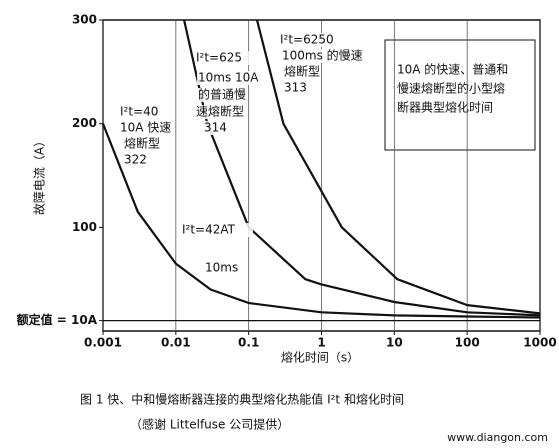 The width and height of the screenshot is (559, 448). I want to click on annotation: 速熔断型, so click(220, 111).